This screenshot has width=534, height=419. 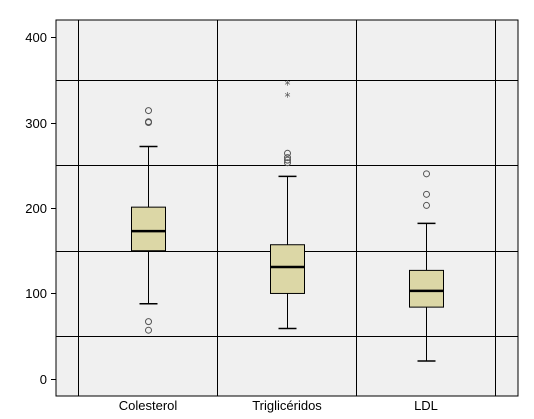 I want to click on category-label-colesterol: Colesterol, so click(x=148, y=405).